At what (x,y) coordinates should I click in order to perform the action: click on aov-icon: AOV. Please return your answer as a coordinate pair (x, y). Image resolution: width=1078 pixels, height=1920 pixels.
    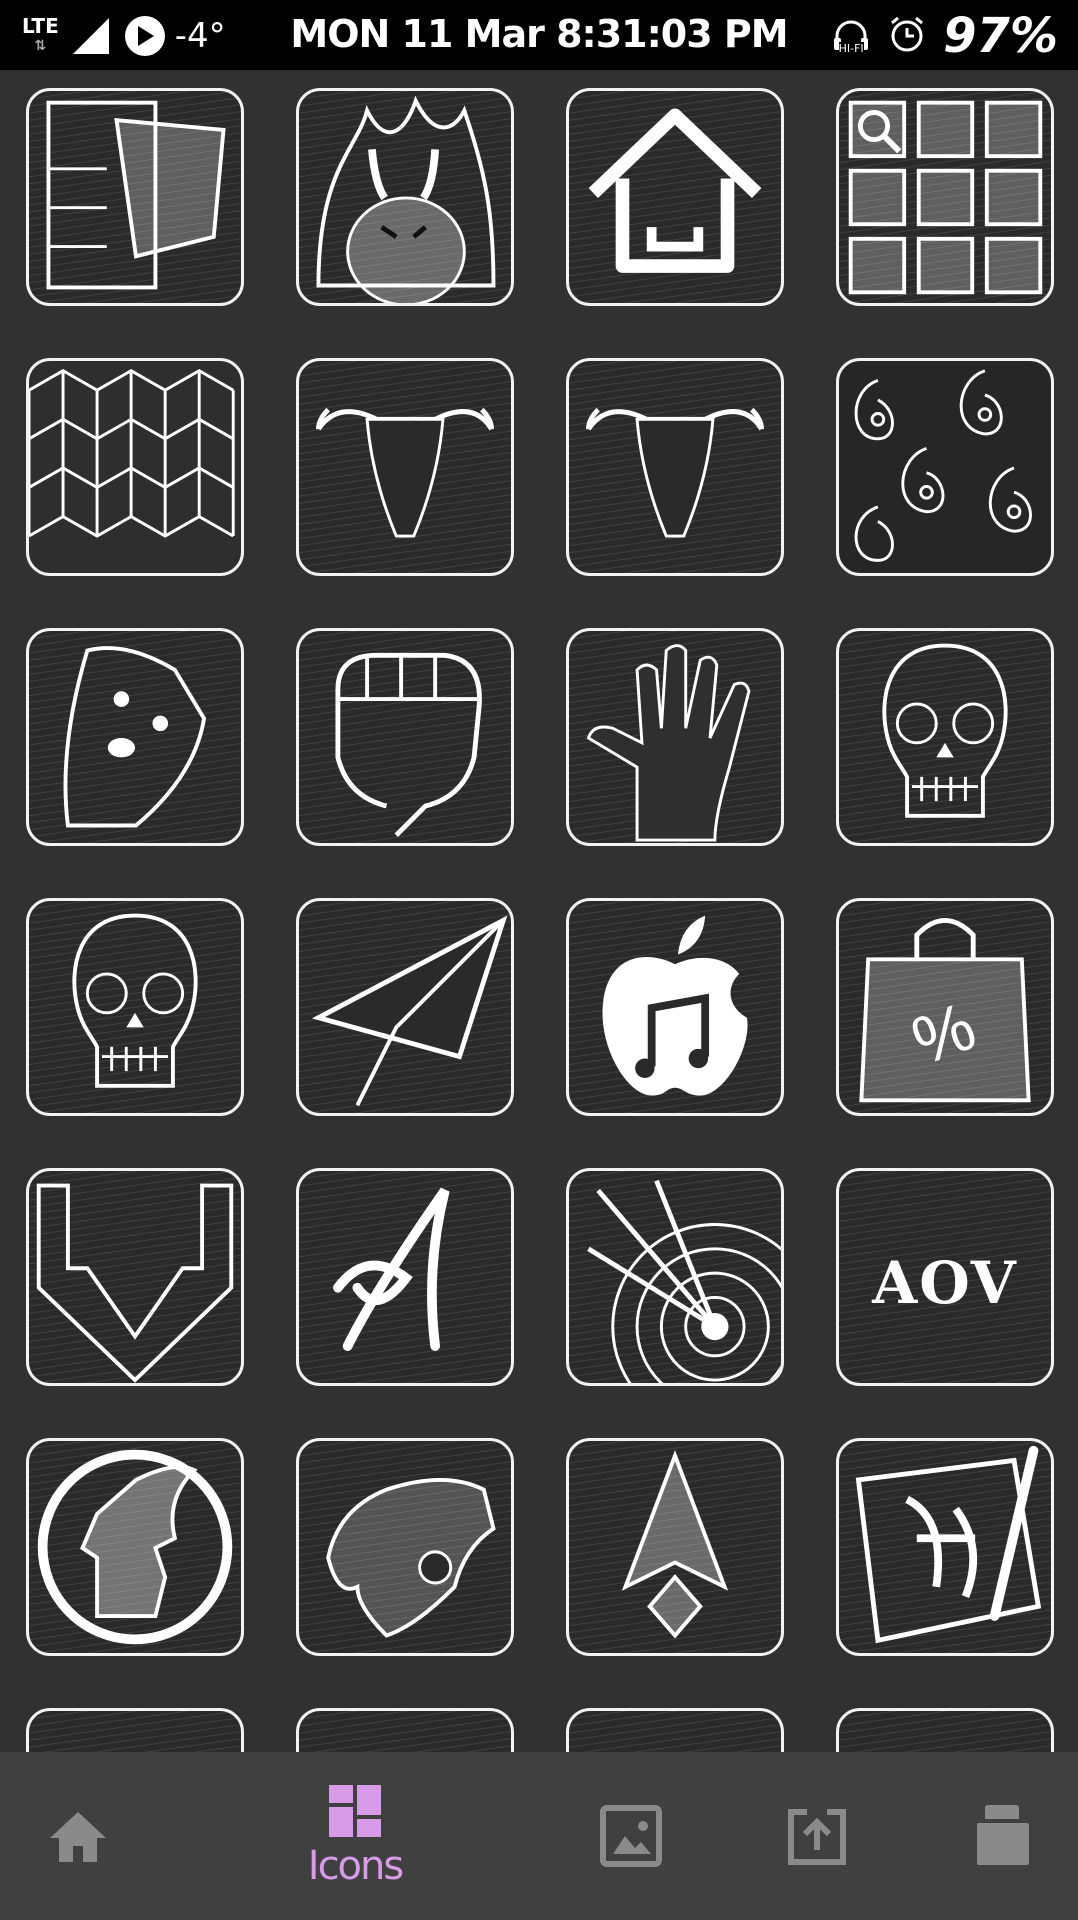
    Looking at the image, I should click on (945, 1277).